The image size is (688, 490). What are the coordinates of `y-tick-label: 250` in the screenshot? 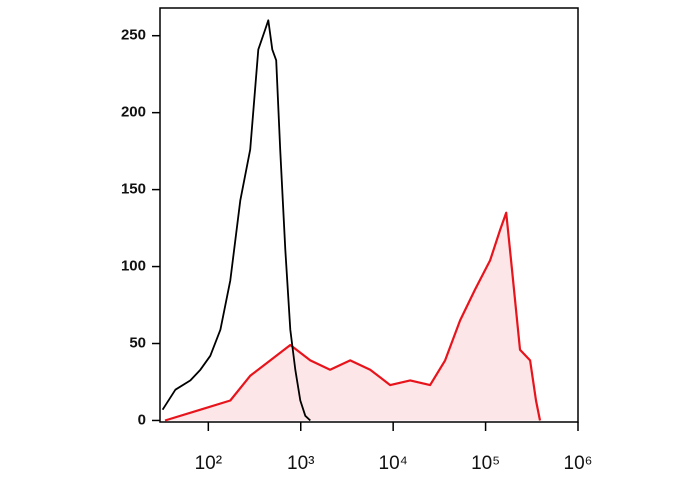 It's located at (133, 35).